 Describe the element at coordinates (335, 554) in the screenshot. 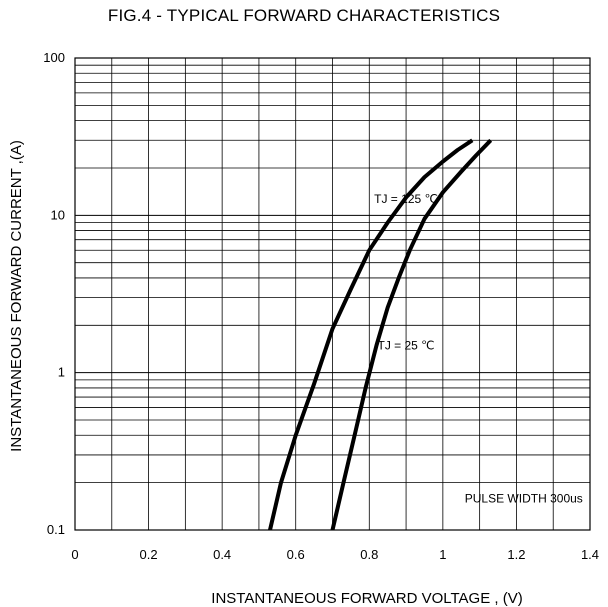

I see `x-tick-labels: 0 0.2 0.4 0.6 0.8 1 1.2 1.4` at that location.